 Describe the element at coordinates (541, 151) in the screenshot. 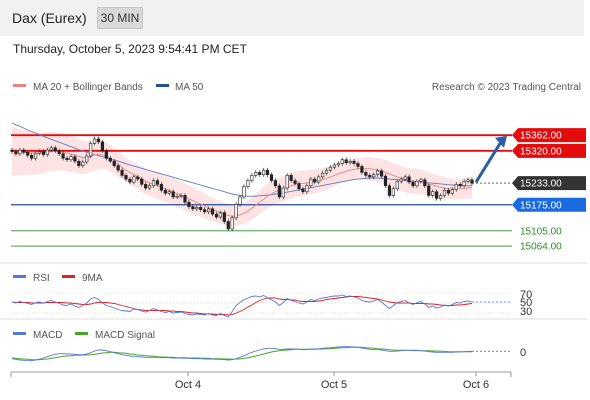

I see `price-tag-label-1: 15320.00` at that location.